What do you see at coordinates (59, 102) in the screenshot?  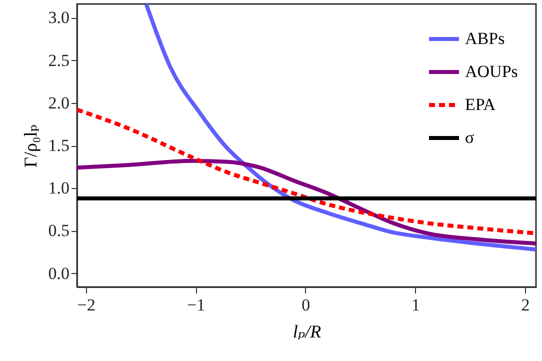 I see `y-tick-label: 2.0` at bounding box center [59, 102].